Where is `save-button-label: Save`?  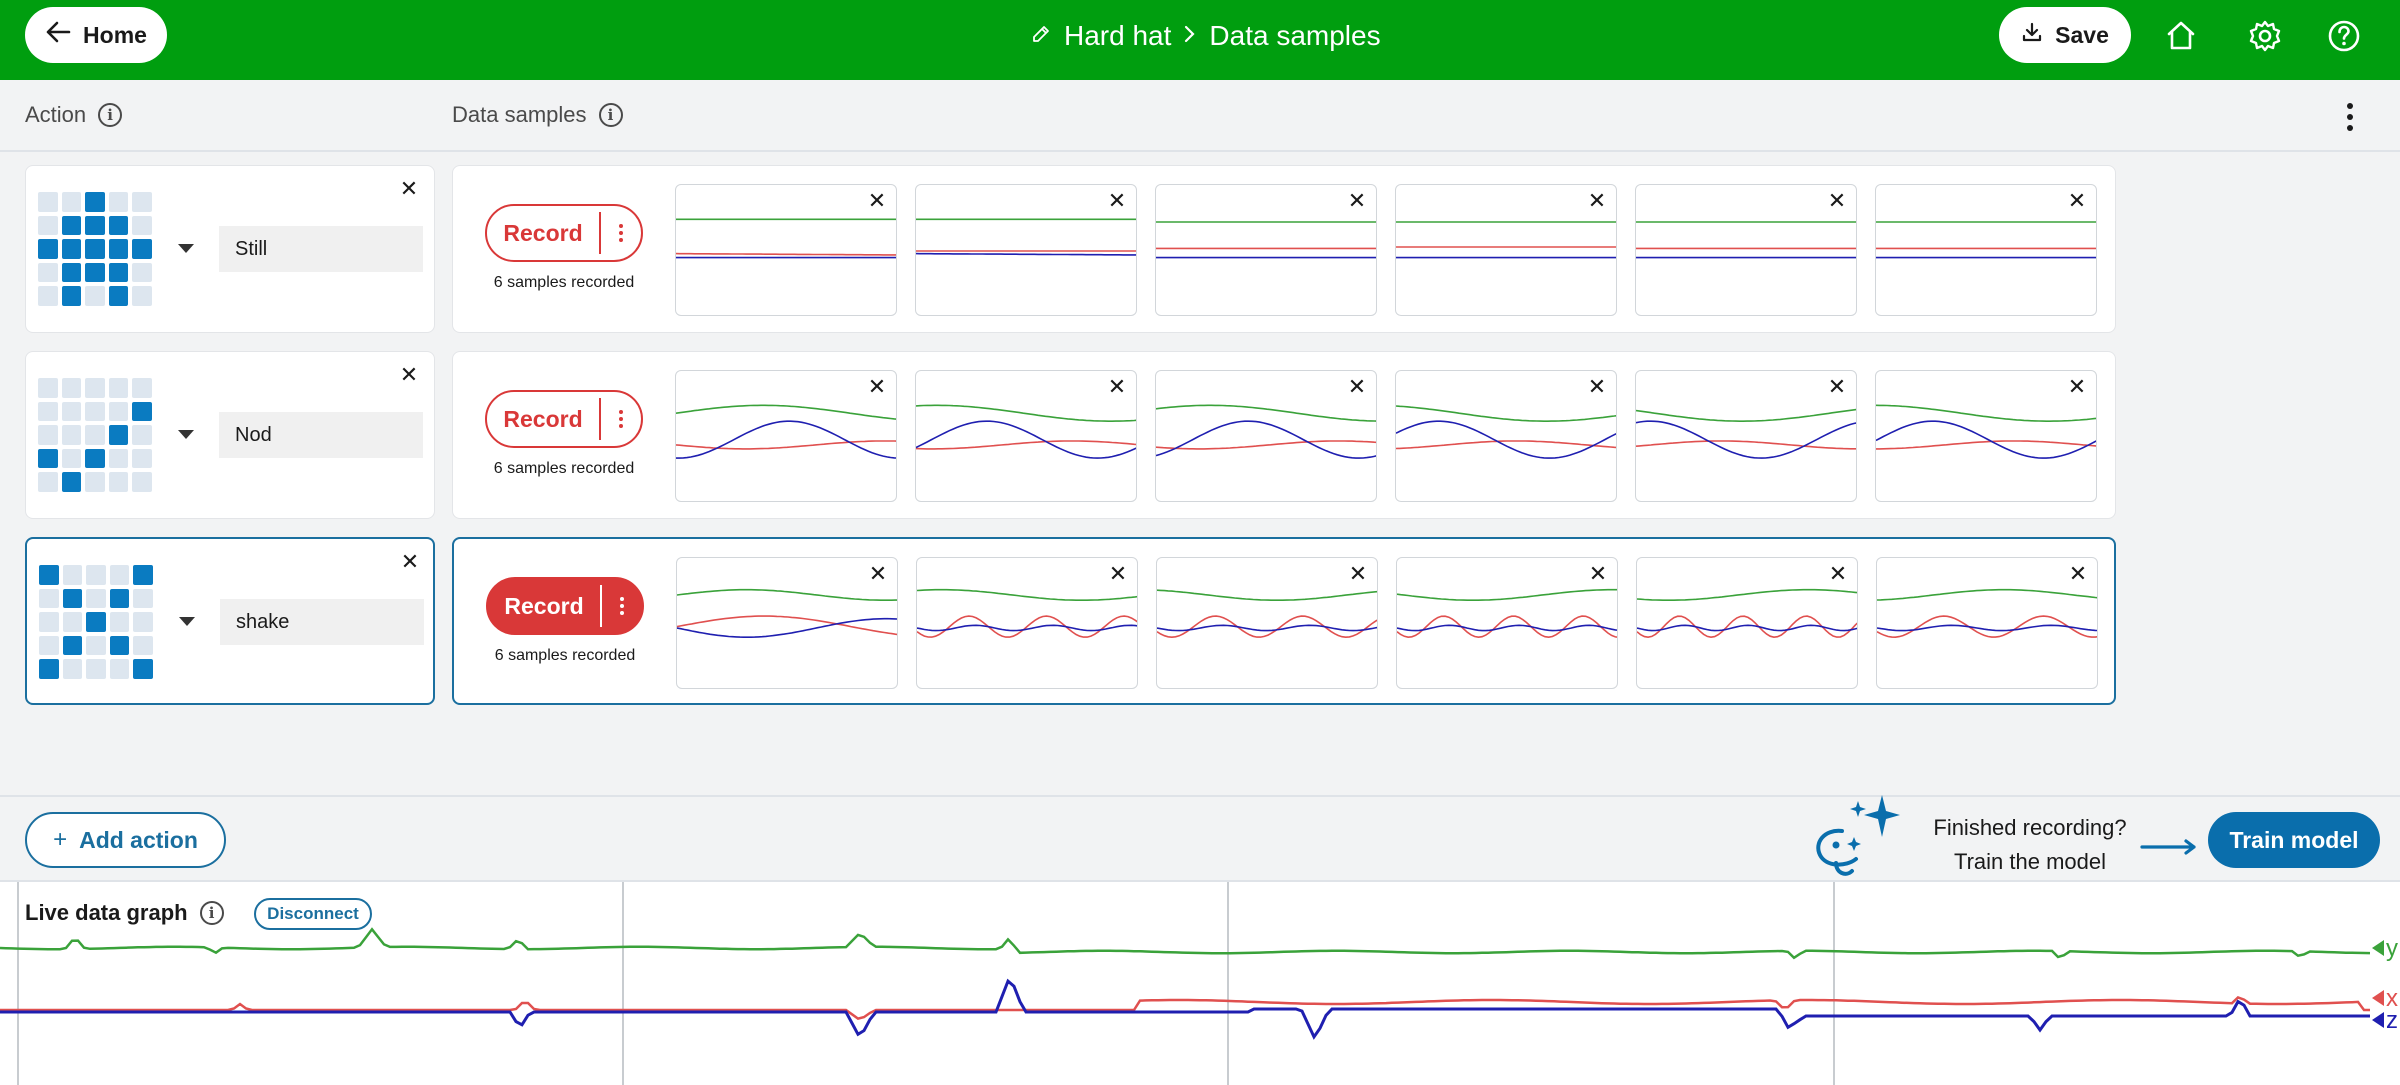 save-button-label: Save is located at coordinates (2082, 34).